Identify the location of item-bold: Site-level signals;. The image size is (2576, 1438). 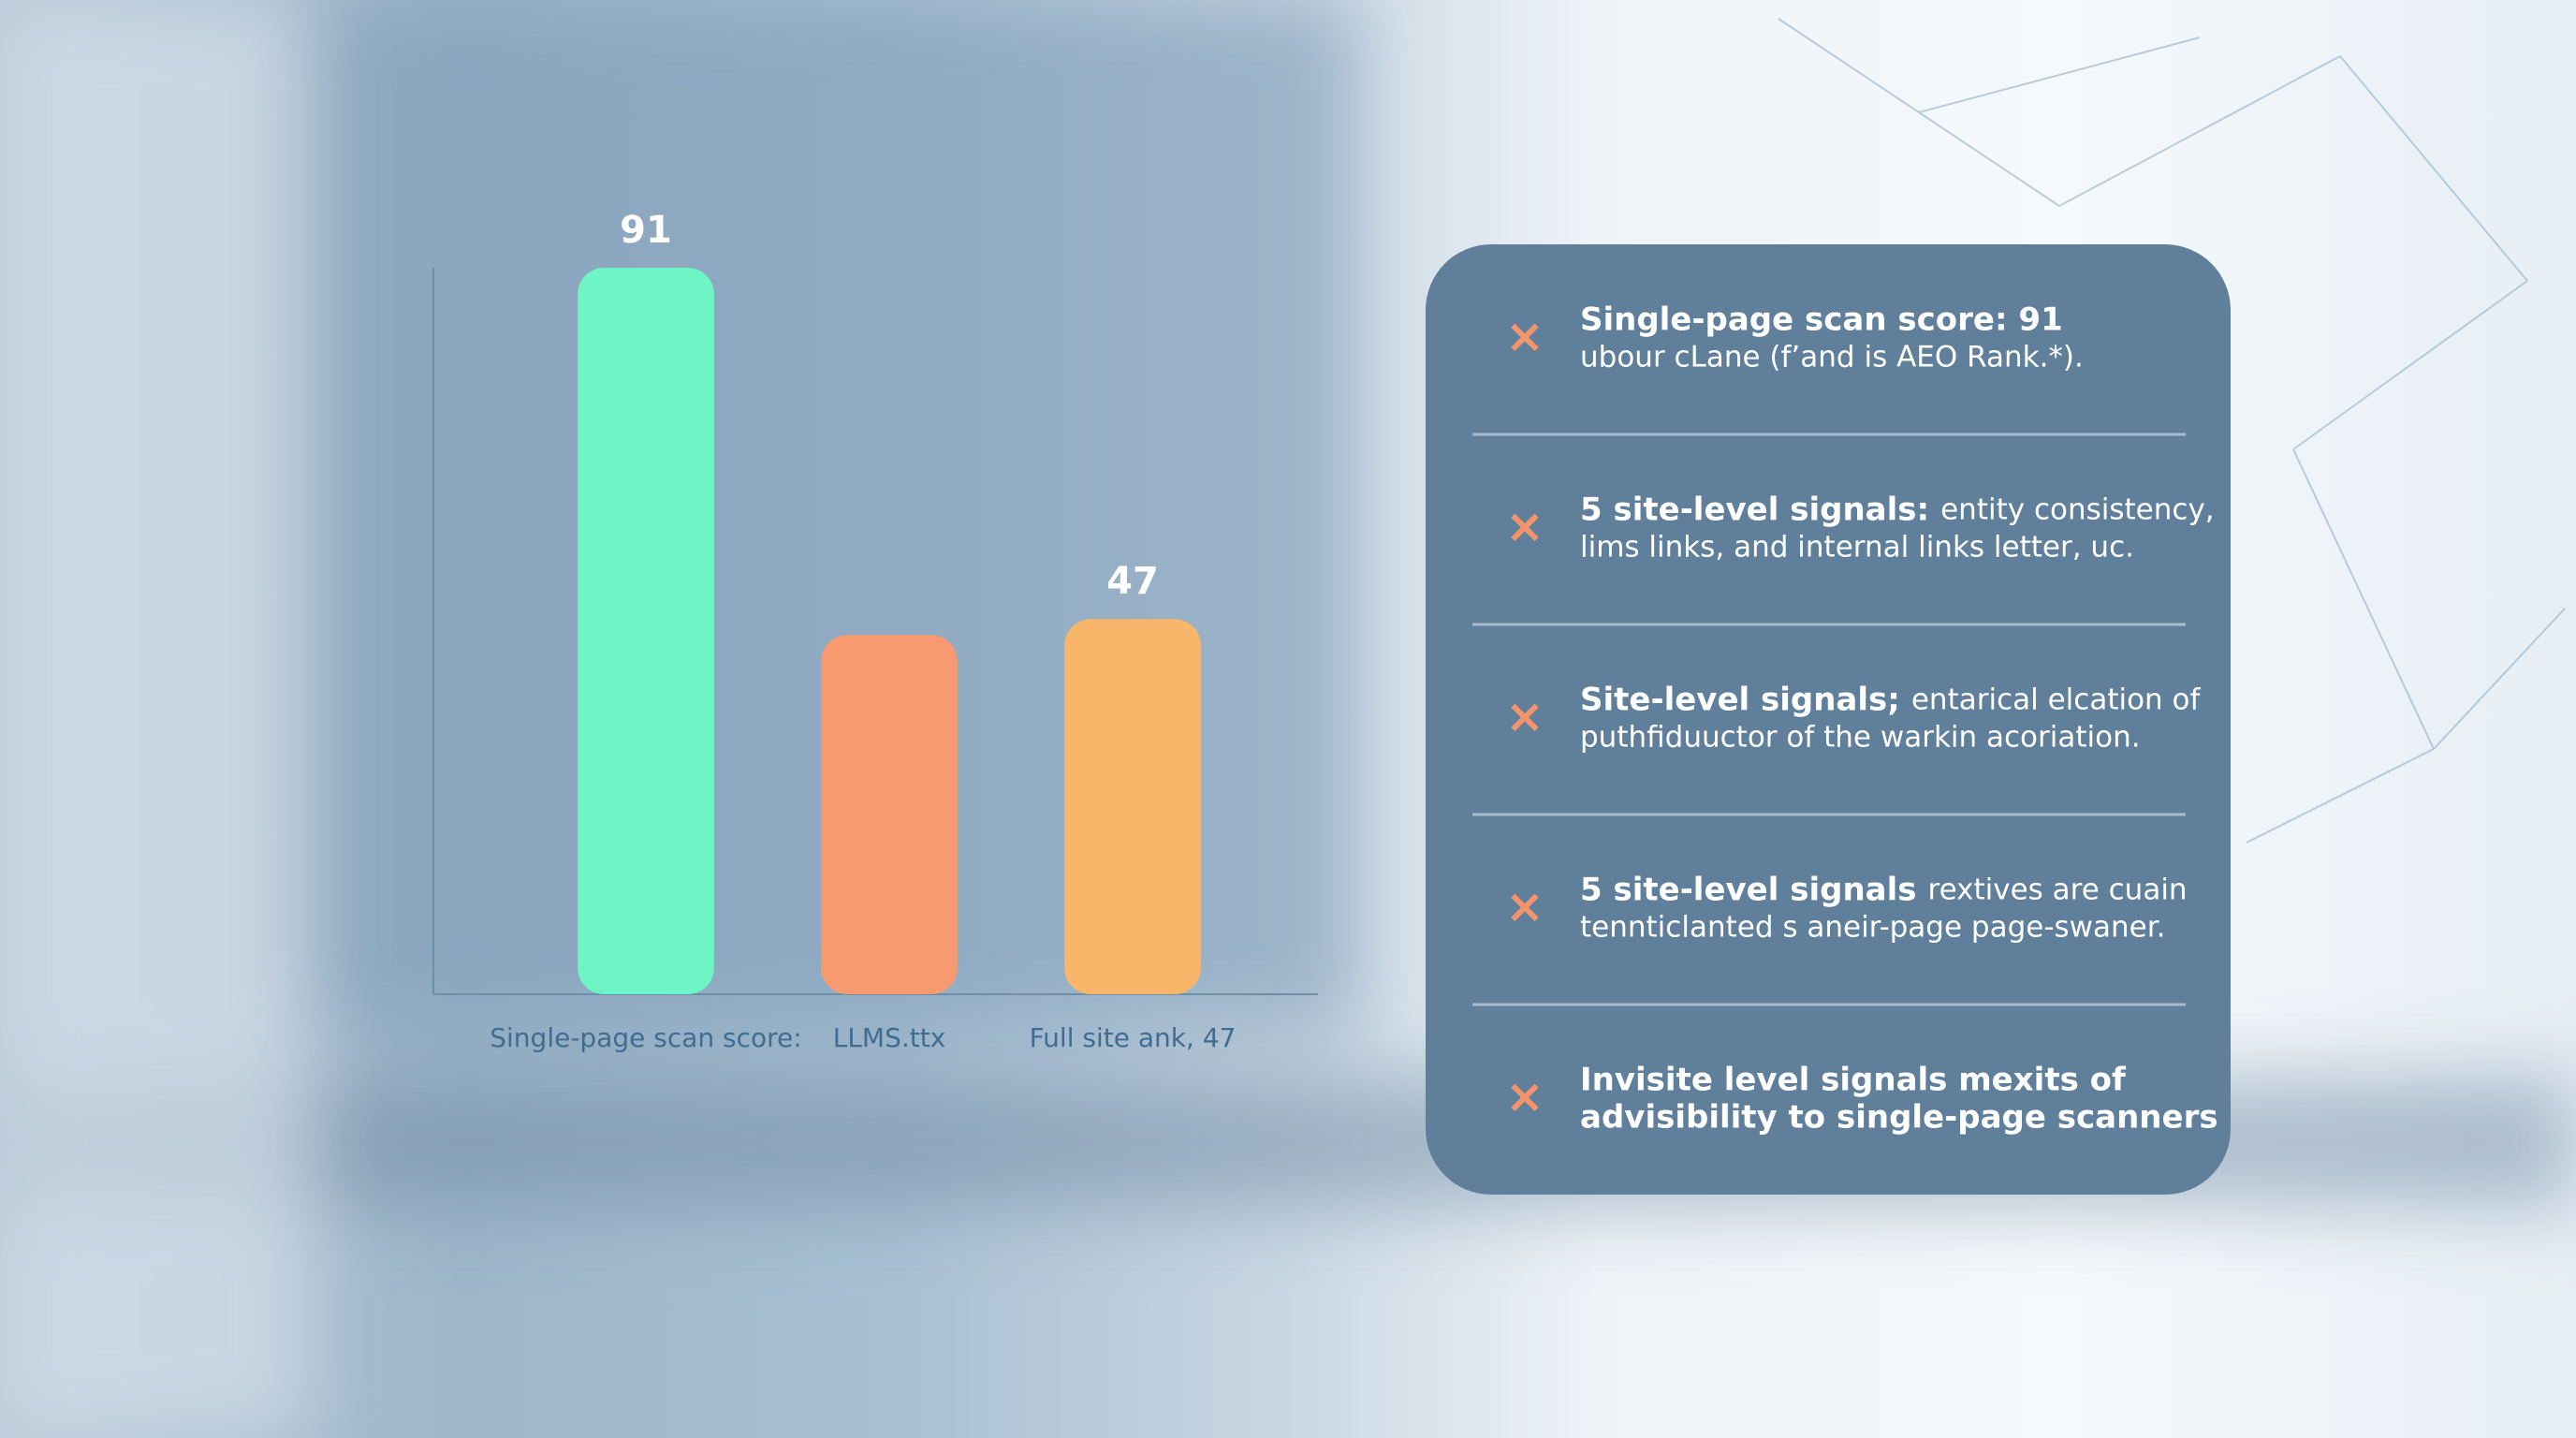
(1740, 699).